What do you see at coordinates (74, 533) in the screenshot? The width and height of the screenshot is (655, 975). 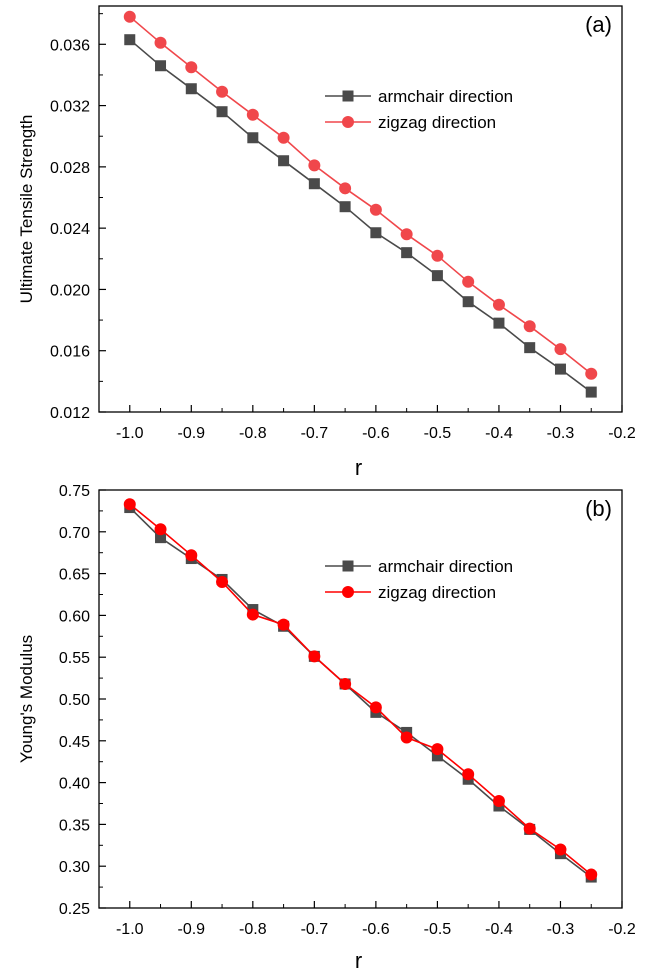 I see `y-tick-label-b: 0.70` at bounding box center [74, 533].